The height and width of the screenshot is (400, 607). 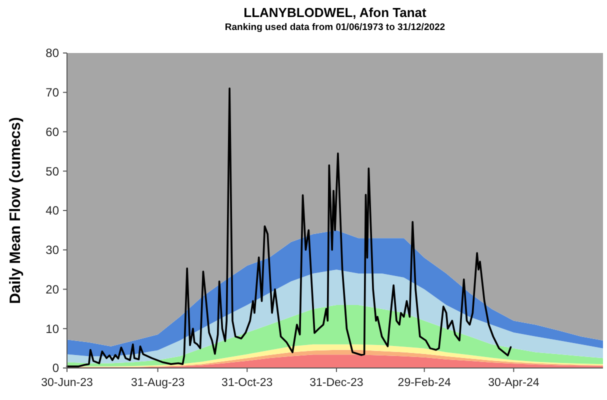 What do you see at coordinates (336, 12) in the screenshot?
I see `chart-title: LLANYBLODWEL, Afon Tanat` at bounding box center [336, 12].